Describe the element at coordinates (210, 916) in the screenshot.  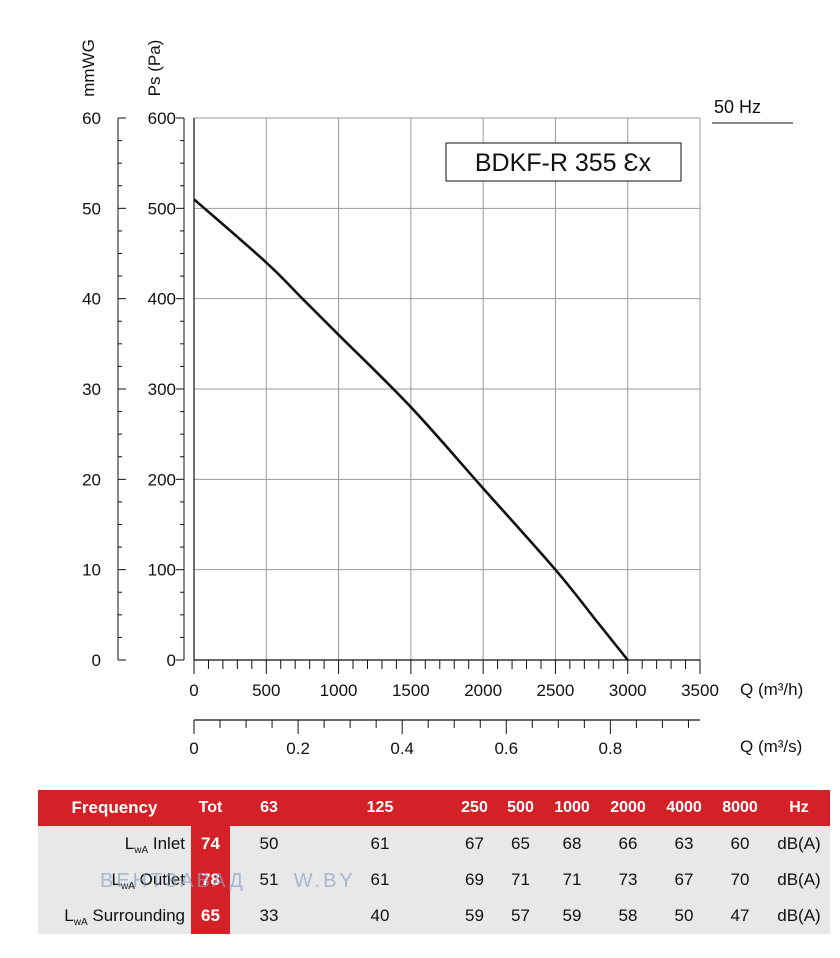
I see `tot-value: 65` at that location.